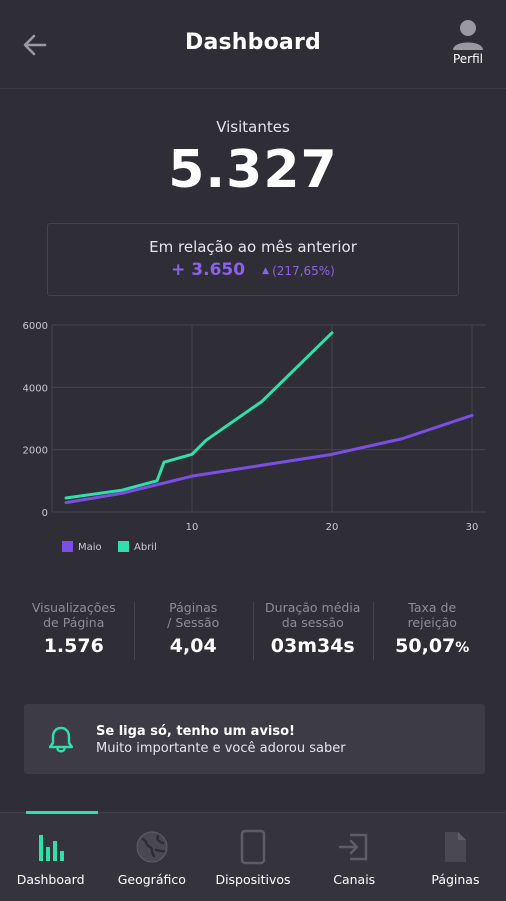 The height and width of the screenshot is (901, 506). What do you see at coordinates (266, 271) in the screenshot?
I see `triangle-up-icon: ▲` at bounding box center [266, 271].